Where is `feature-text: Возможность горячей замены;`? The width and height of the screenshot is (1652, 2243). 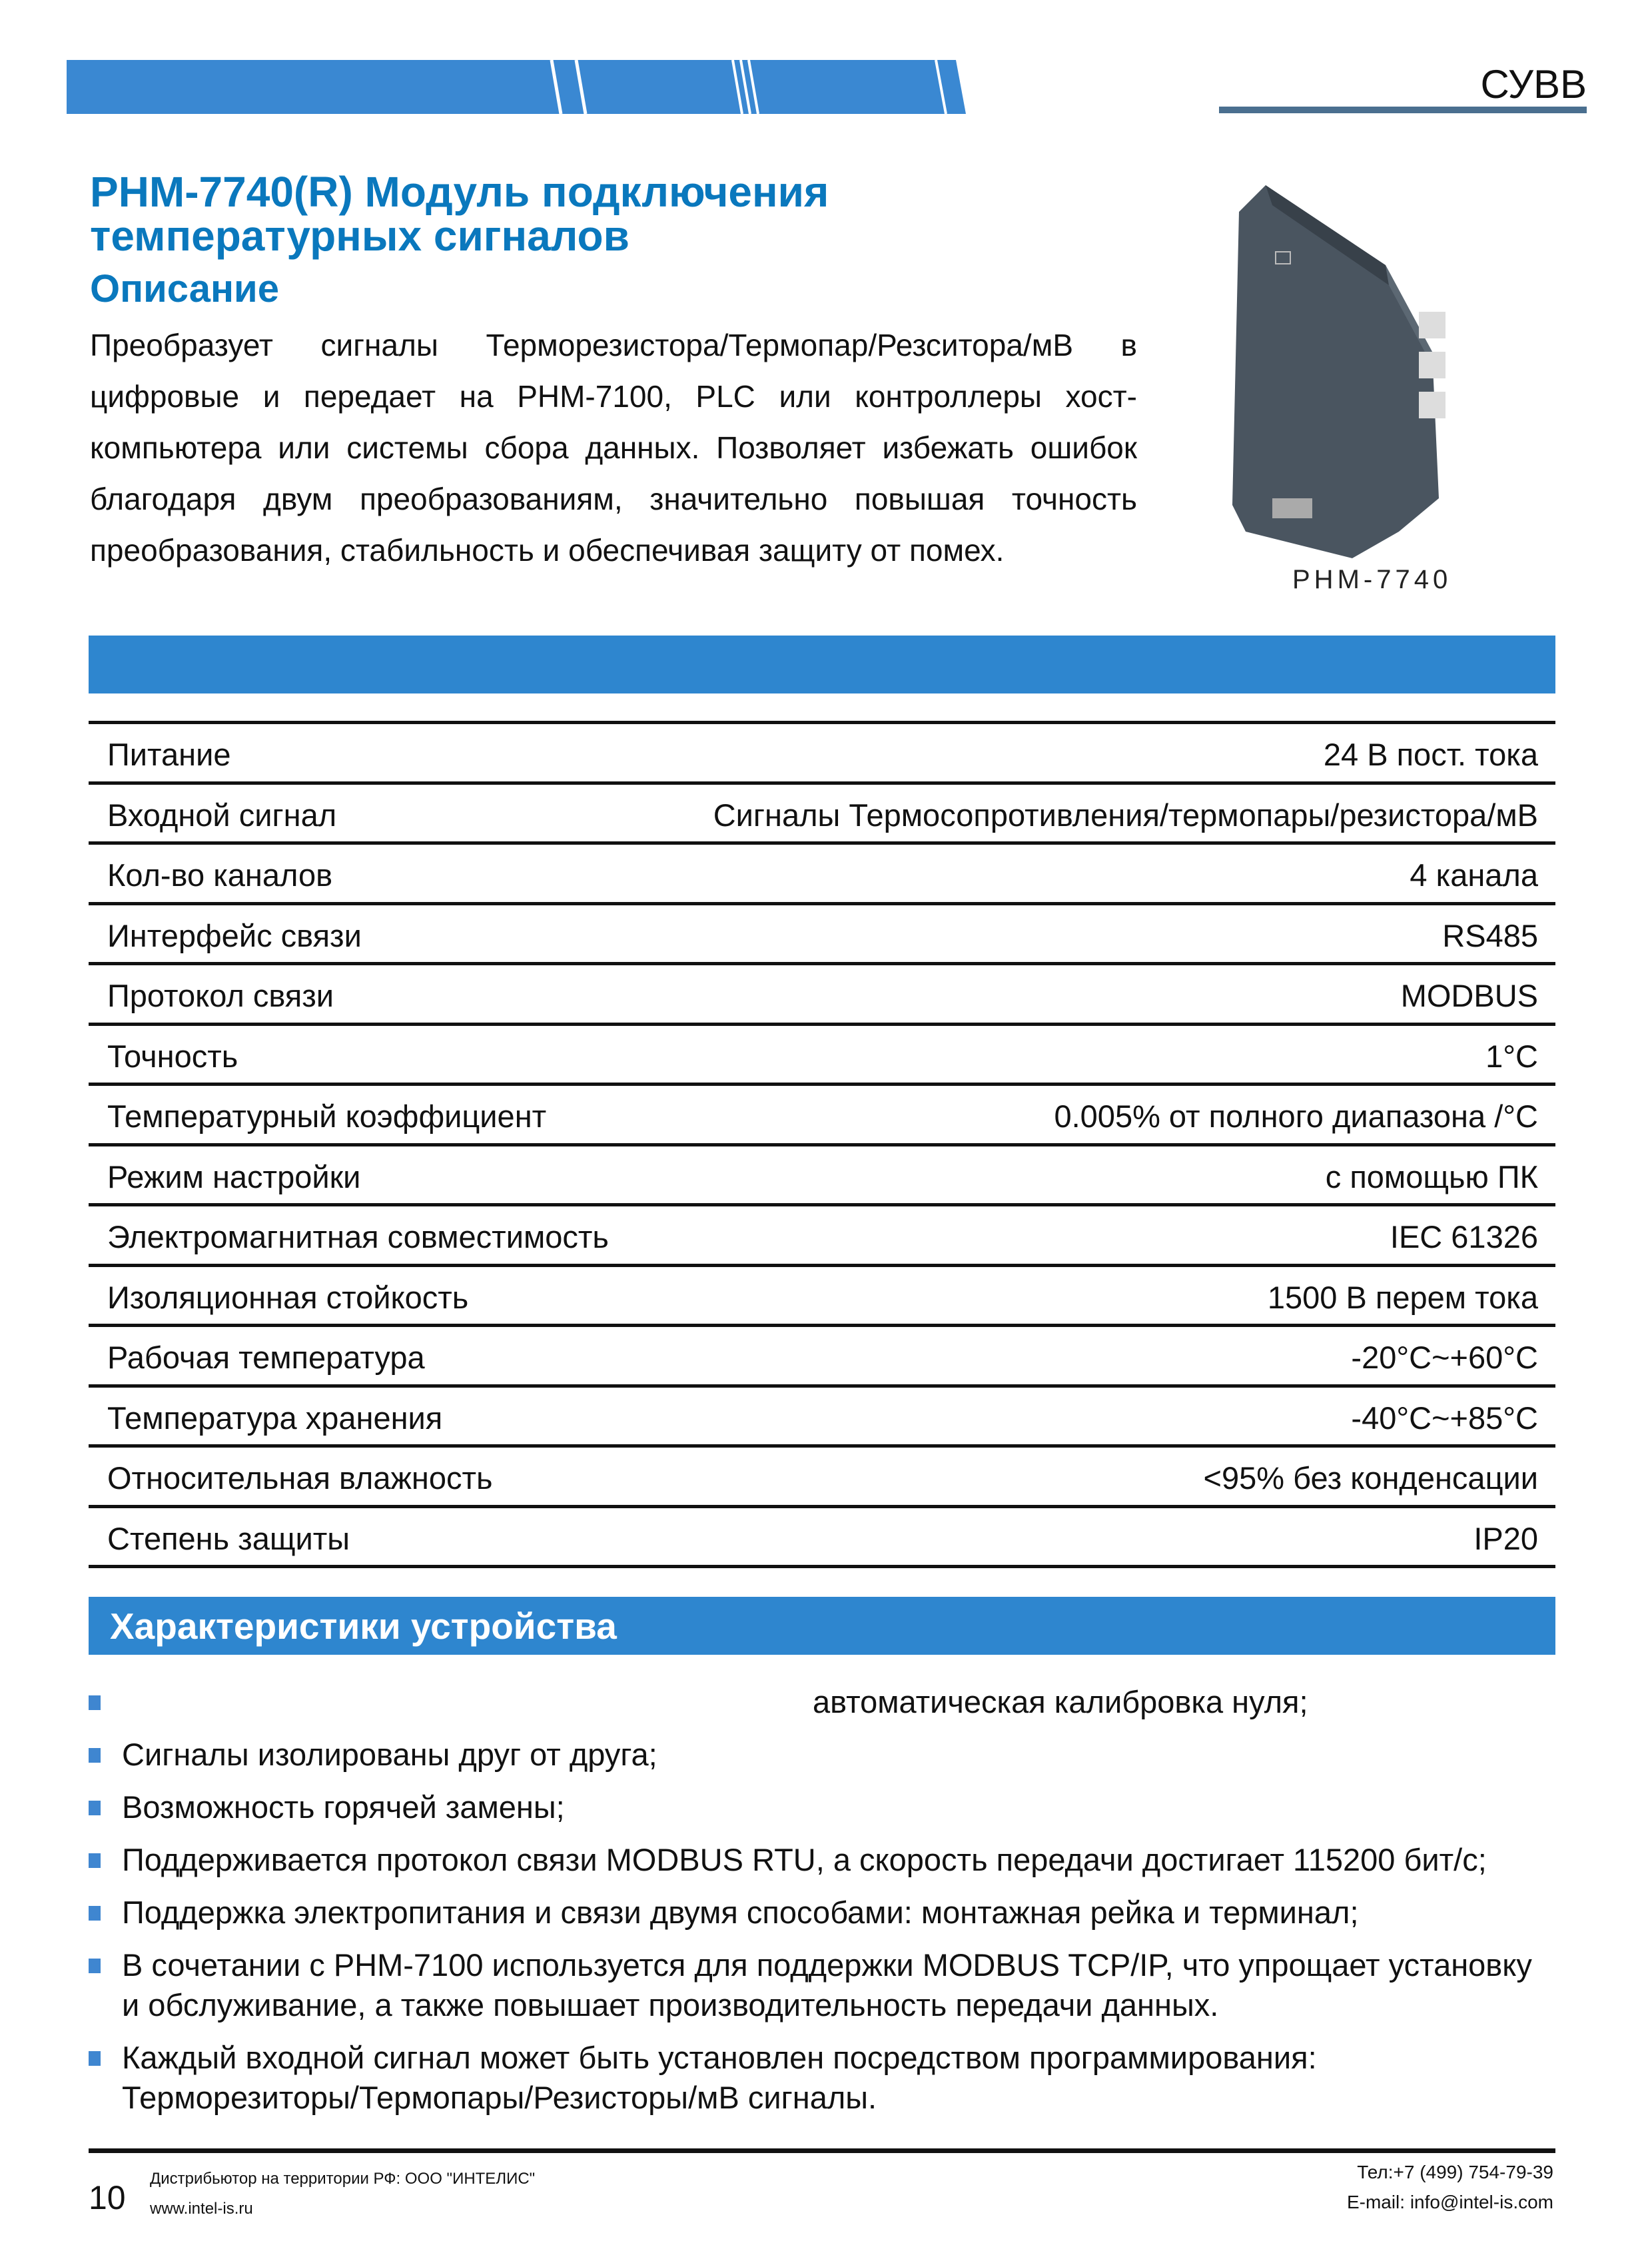
feature-text: Возможность горячей замены; is located at coordinates (343, 1807).